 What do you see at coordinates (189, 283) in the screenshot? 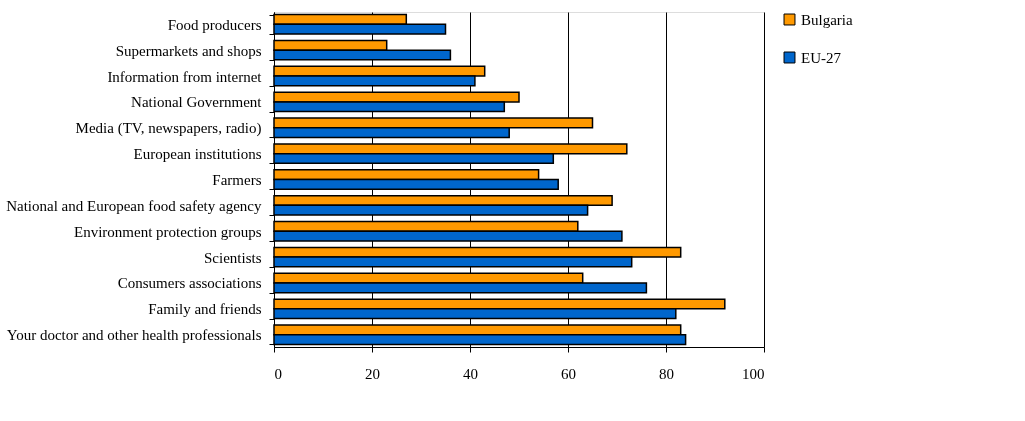
I see `y-tick-label: Consumers associations` at bounding box center [189, 283].